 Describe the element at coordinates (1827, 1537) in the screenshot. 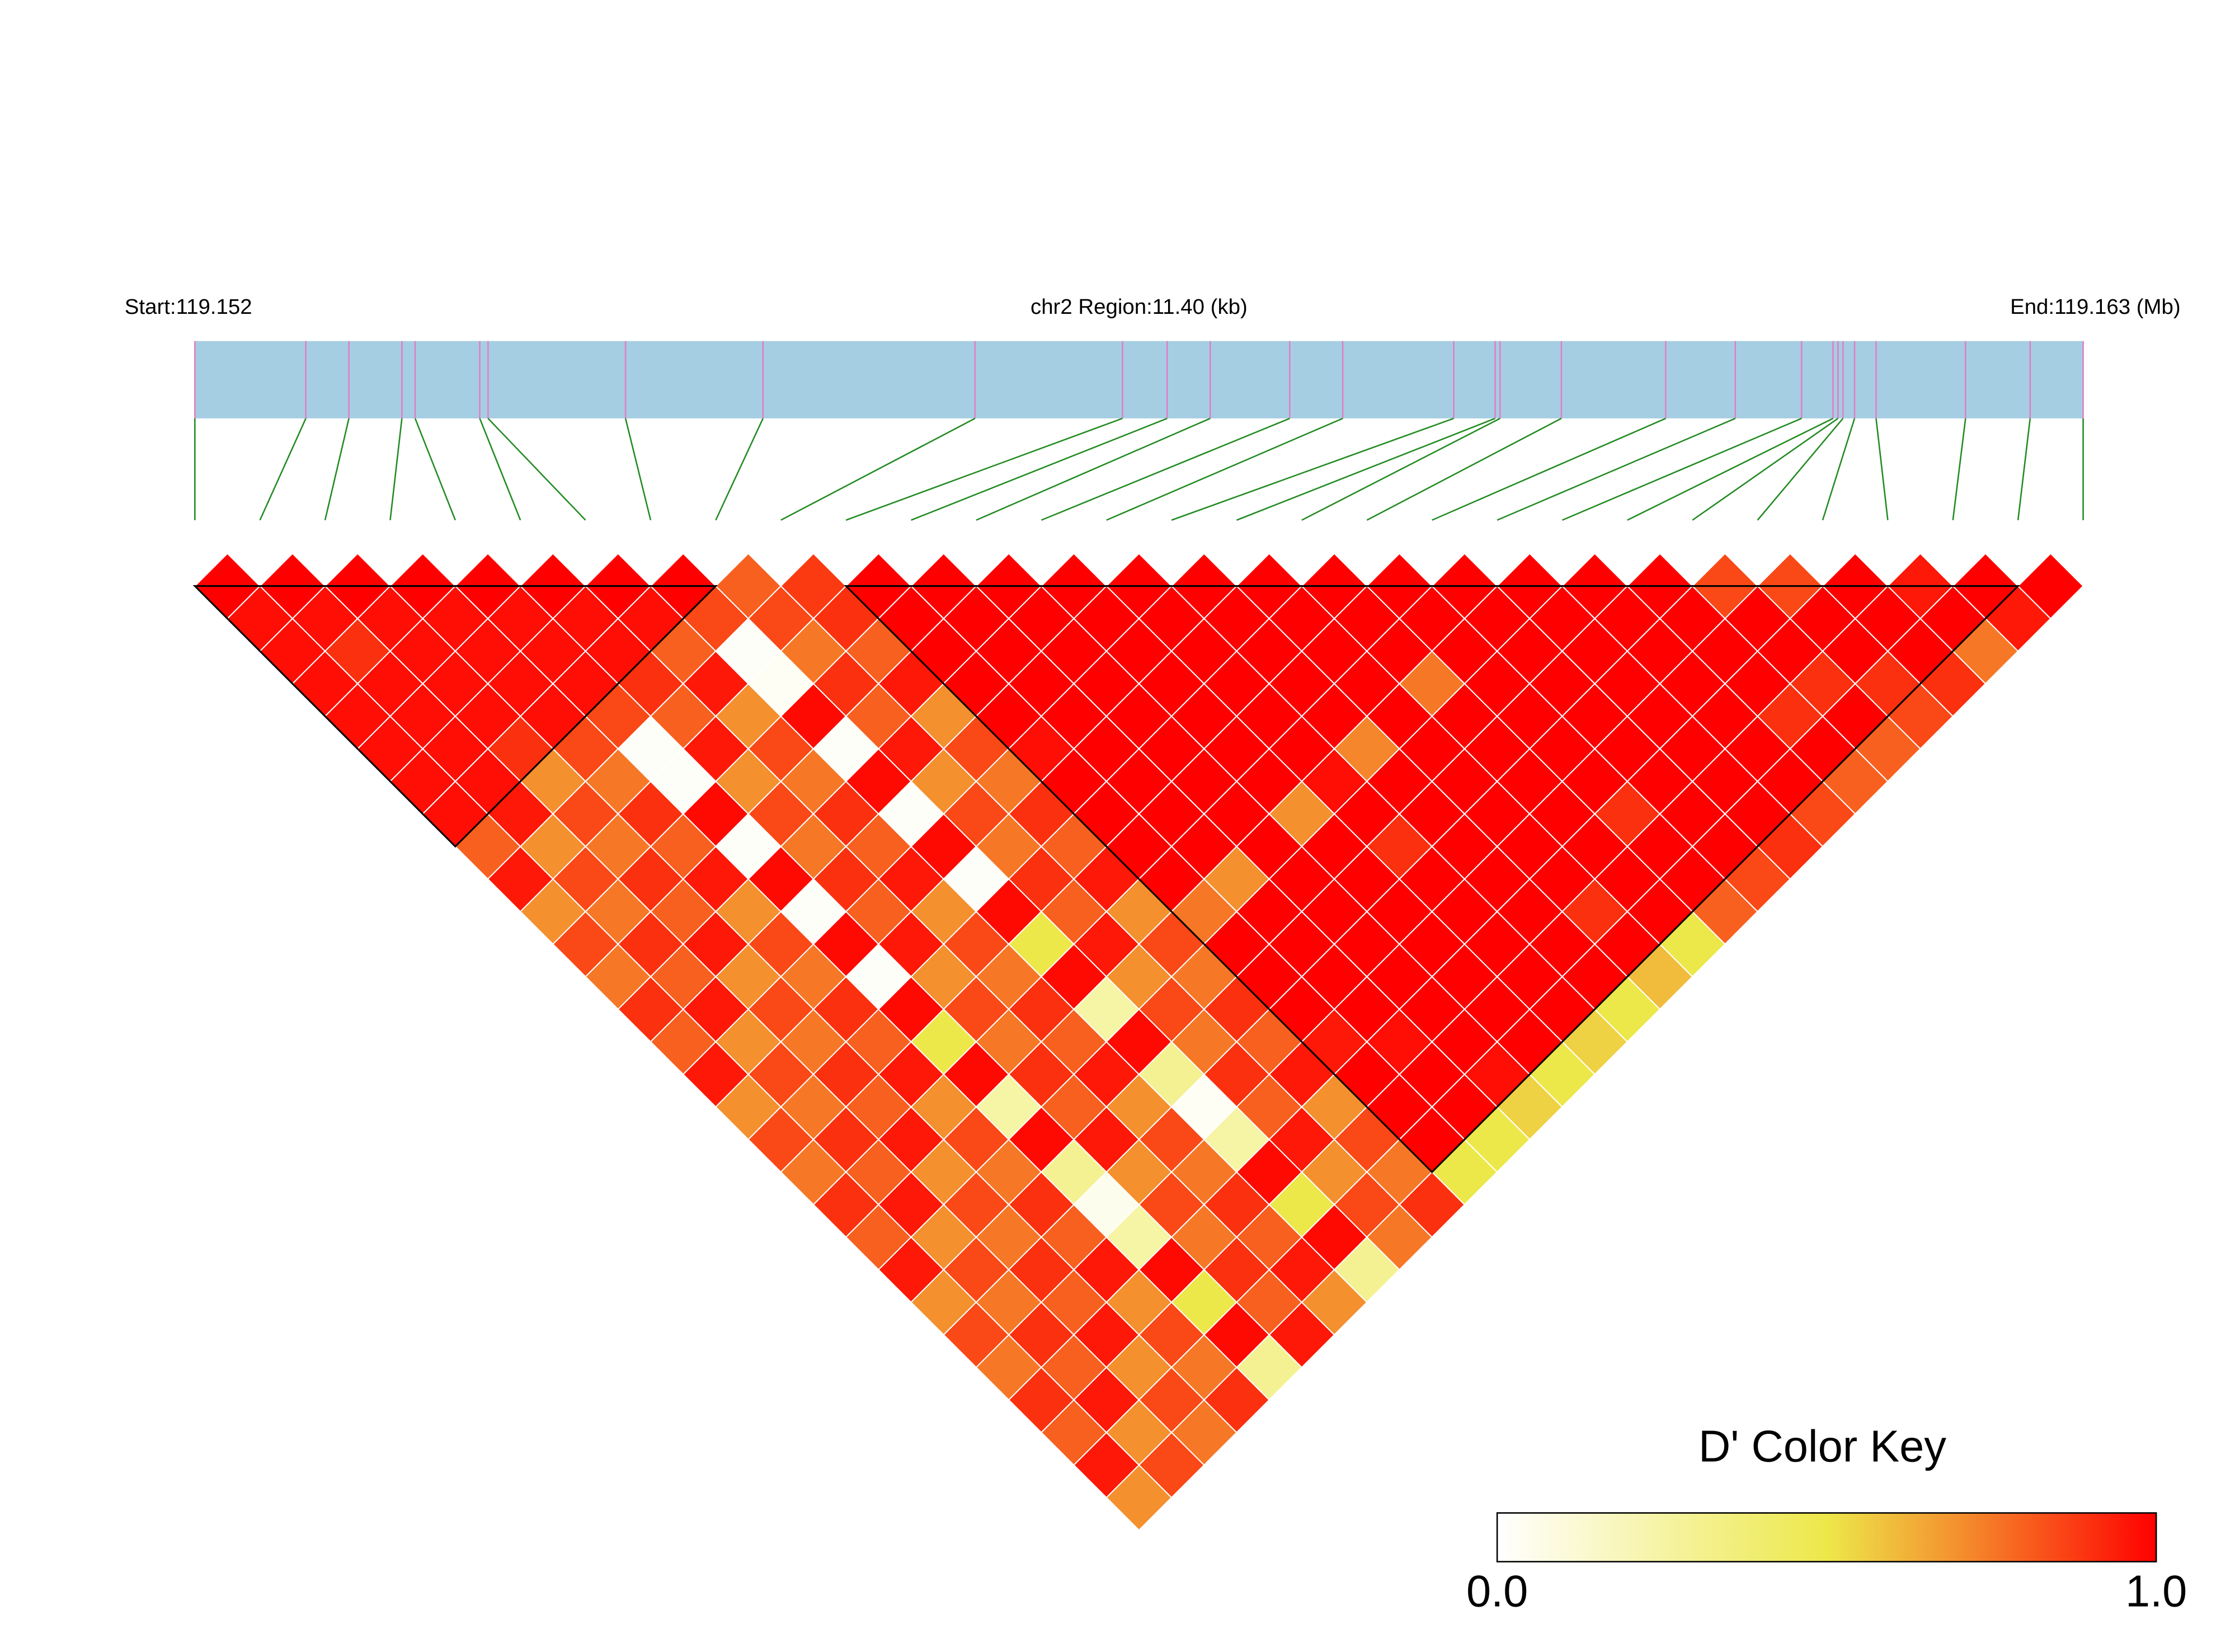

I see `color-key` at that location.